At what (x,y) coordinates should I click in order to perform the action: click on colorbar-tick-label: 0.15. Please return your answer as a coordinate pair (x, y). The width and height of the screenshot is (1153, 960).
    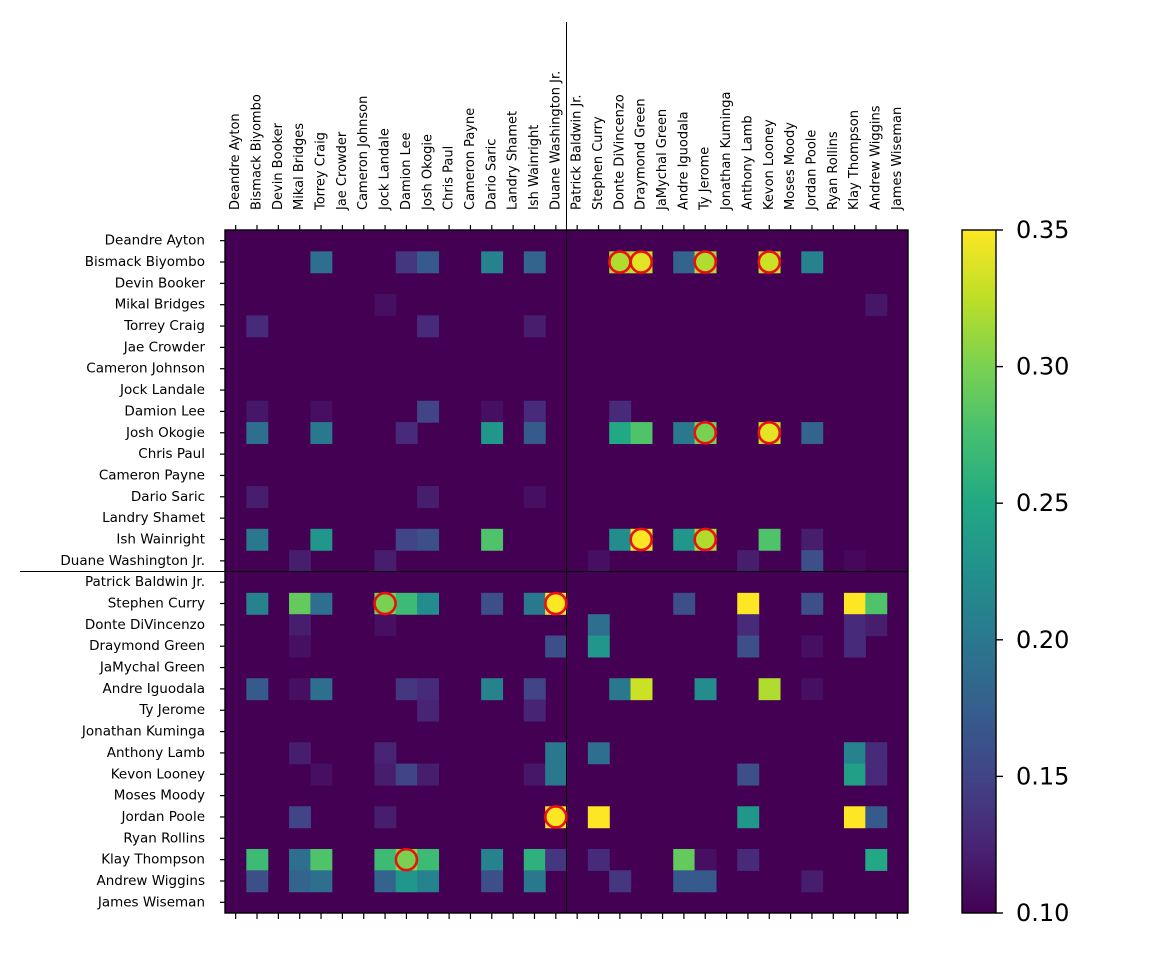
    Looking at the image, I should click on (1042, 776).